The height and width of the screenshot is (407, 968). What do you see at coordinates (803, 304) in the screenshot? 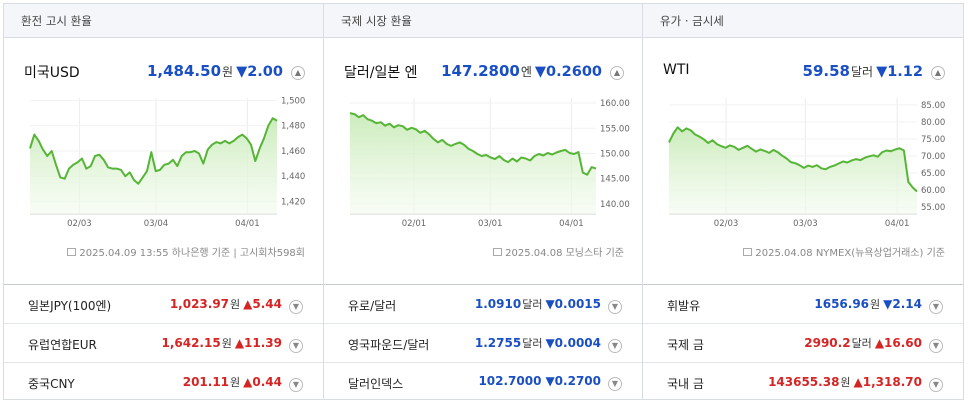
I see `list-item: 휘발유 1656.96 원 ▼2.14 ▼` at bounding box center [803, 304].